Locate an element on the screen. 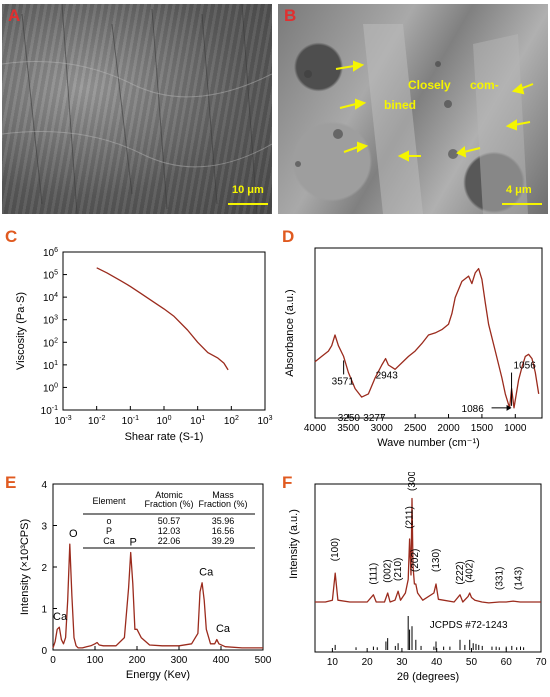 The height and width of the screenshot is (697, 550). x-tick-label: 10¹ is located at coordinates (197, 421).